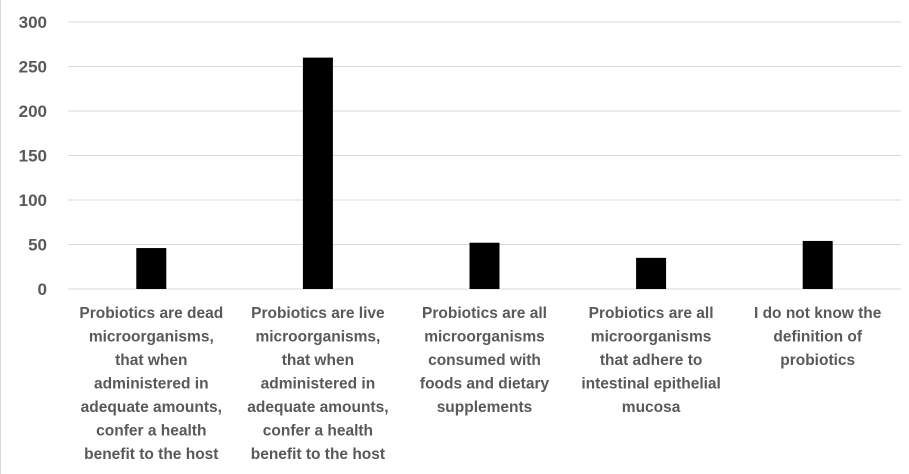  Describe the element at coordinates (817, 360) in the screenshot. I see `x-category-label-line: probiotics` at that location.